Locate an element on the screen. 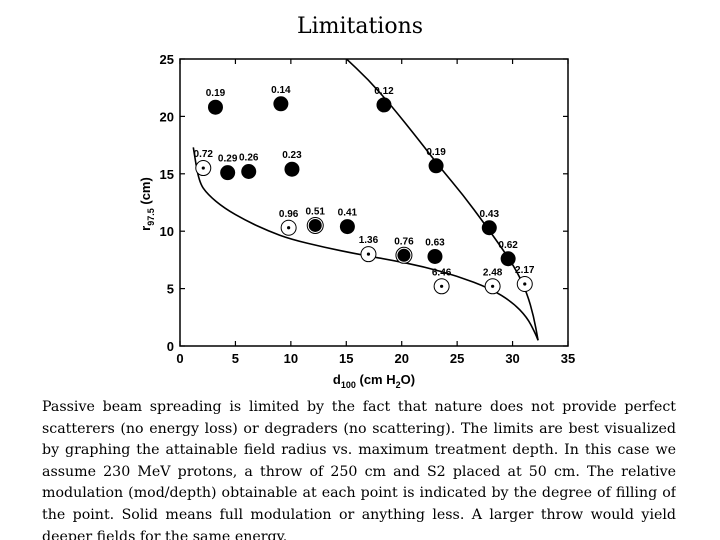  data-label: 0.62 is located at coordinates (508, 245).